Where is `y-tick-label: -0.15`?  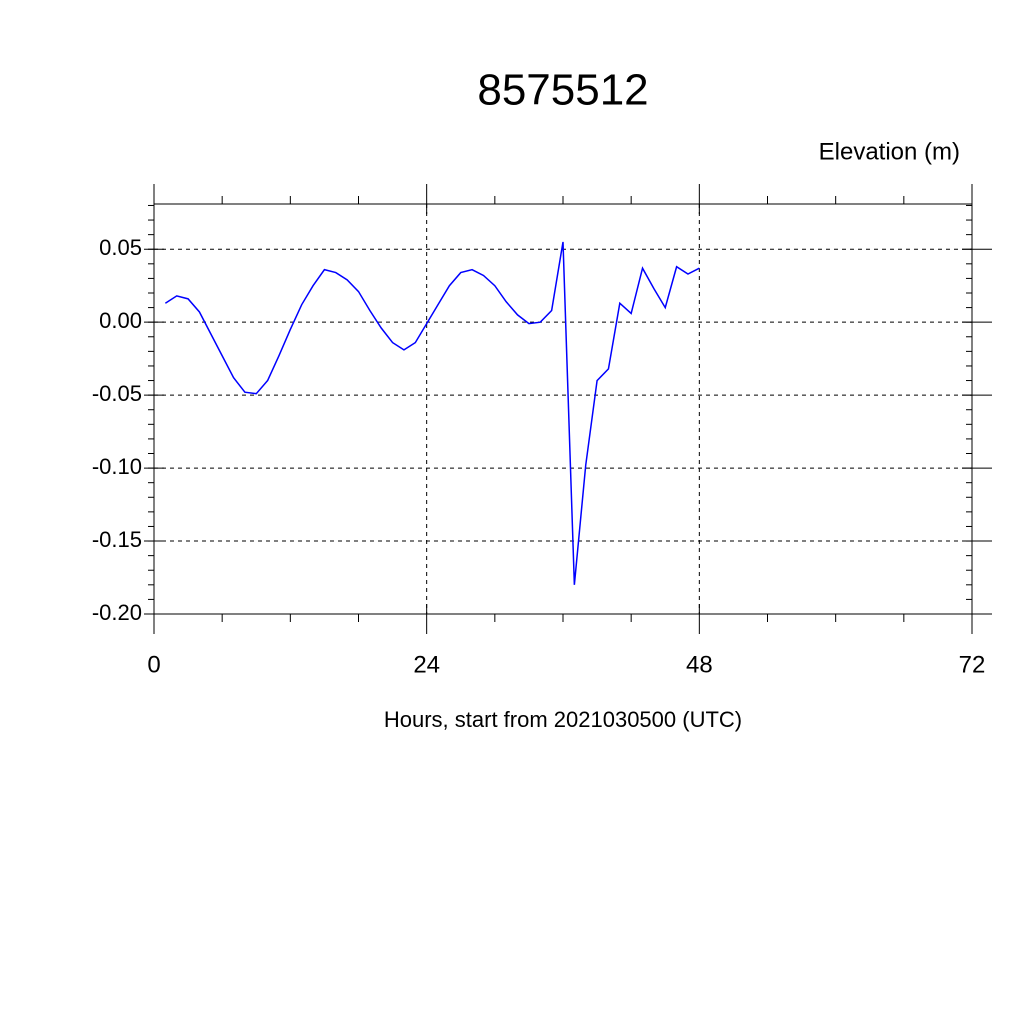
y-tick-label: -0.15 is located at coordinates (117, 539).